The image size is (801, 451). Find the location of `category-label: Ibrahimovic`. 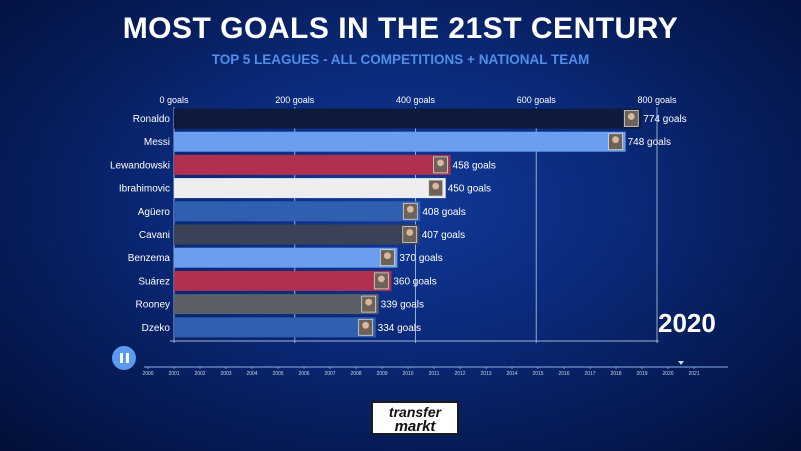

category-label: Ibrahimovic is located at coordinates (144, 189).